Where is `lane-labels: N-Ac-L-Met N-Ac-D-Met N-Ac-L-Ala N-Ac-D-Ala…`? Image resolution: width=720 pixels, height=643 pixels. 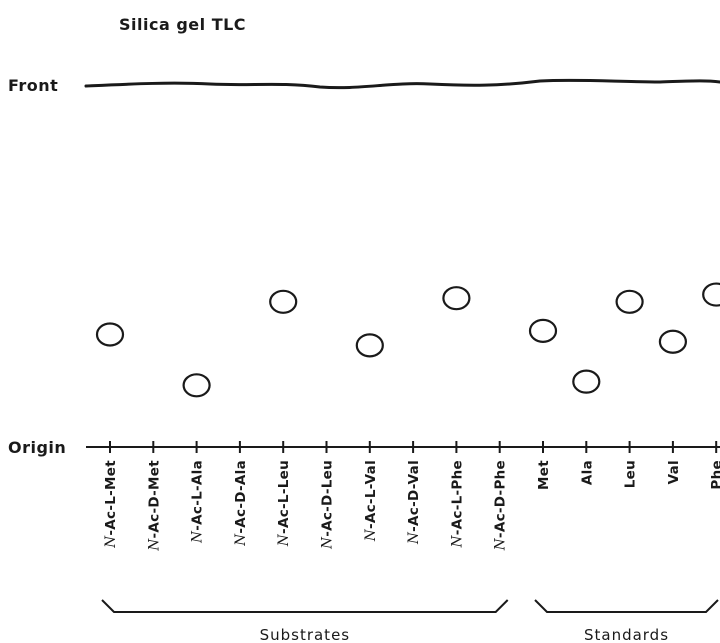 lane-labels: N-Ac-L-Met N-Ac-D-Met N-Ac-L-Ala N-Ac-D-Ala… is located at coordinates (411, 506).